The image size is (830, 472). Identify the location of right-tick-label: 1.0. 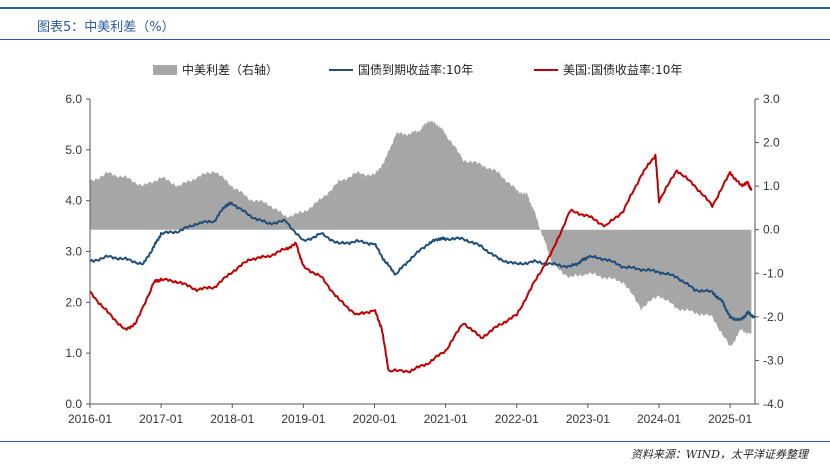
(771, 186).